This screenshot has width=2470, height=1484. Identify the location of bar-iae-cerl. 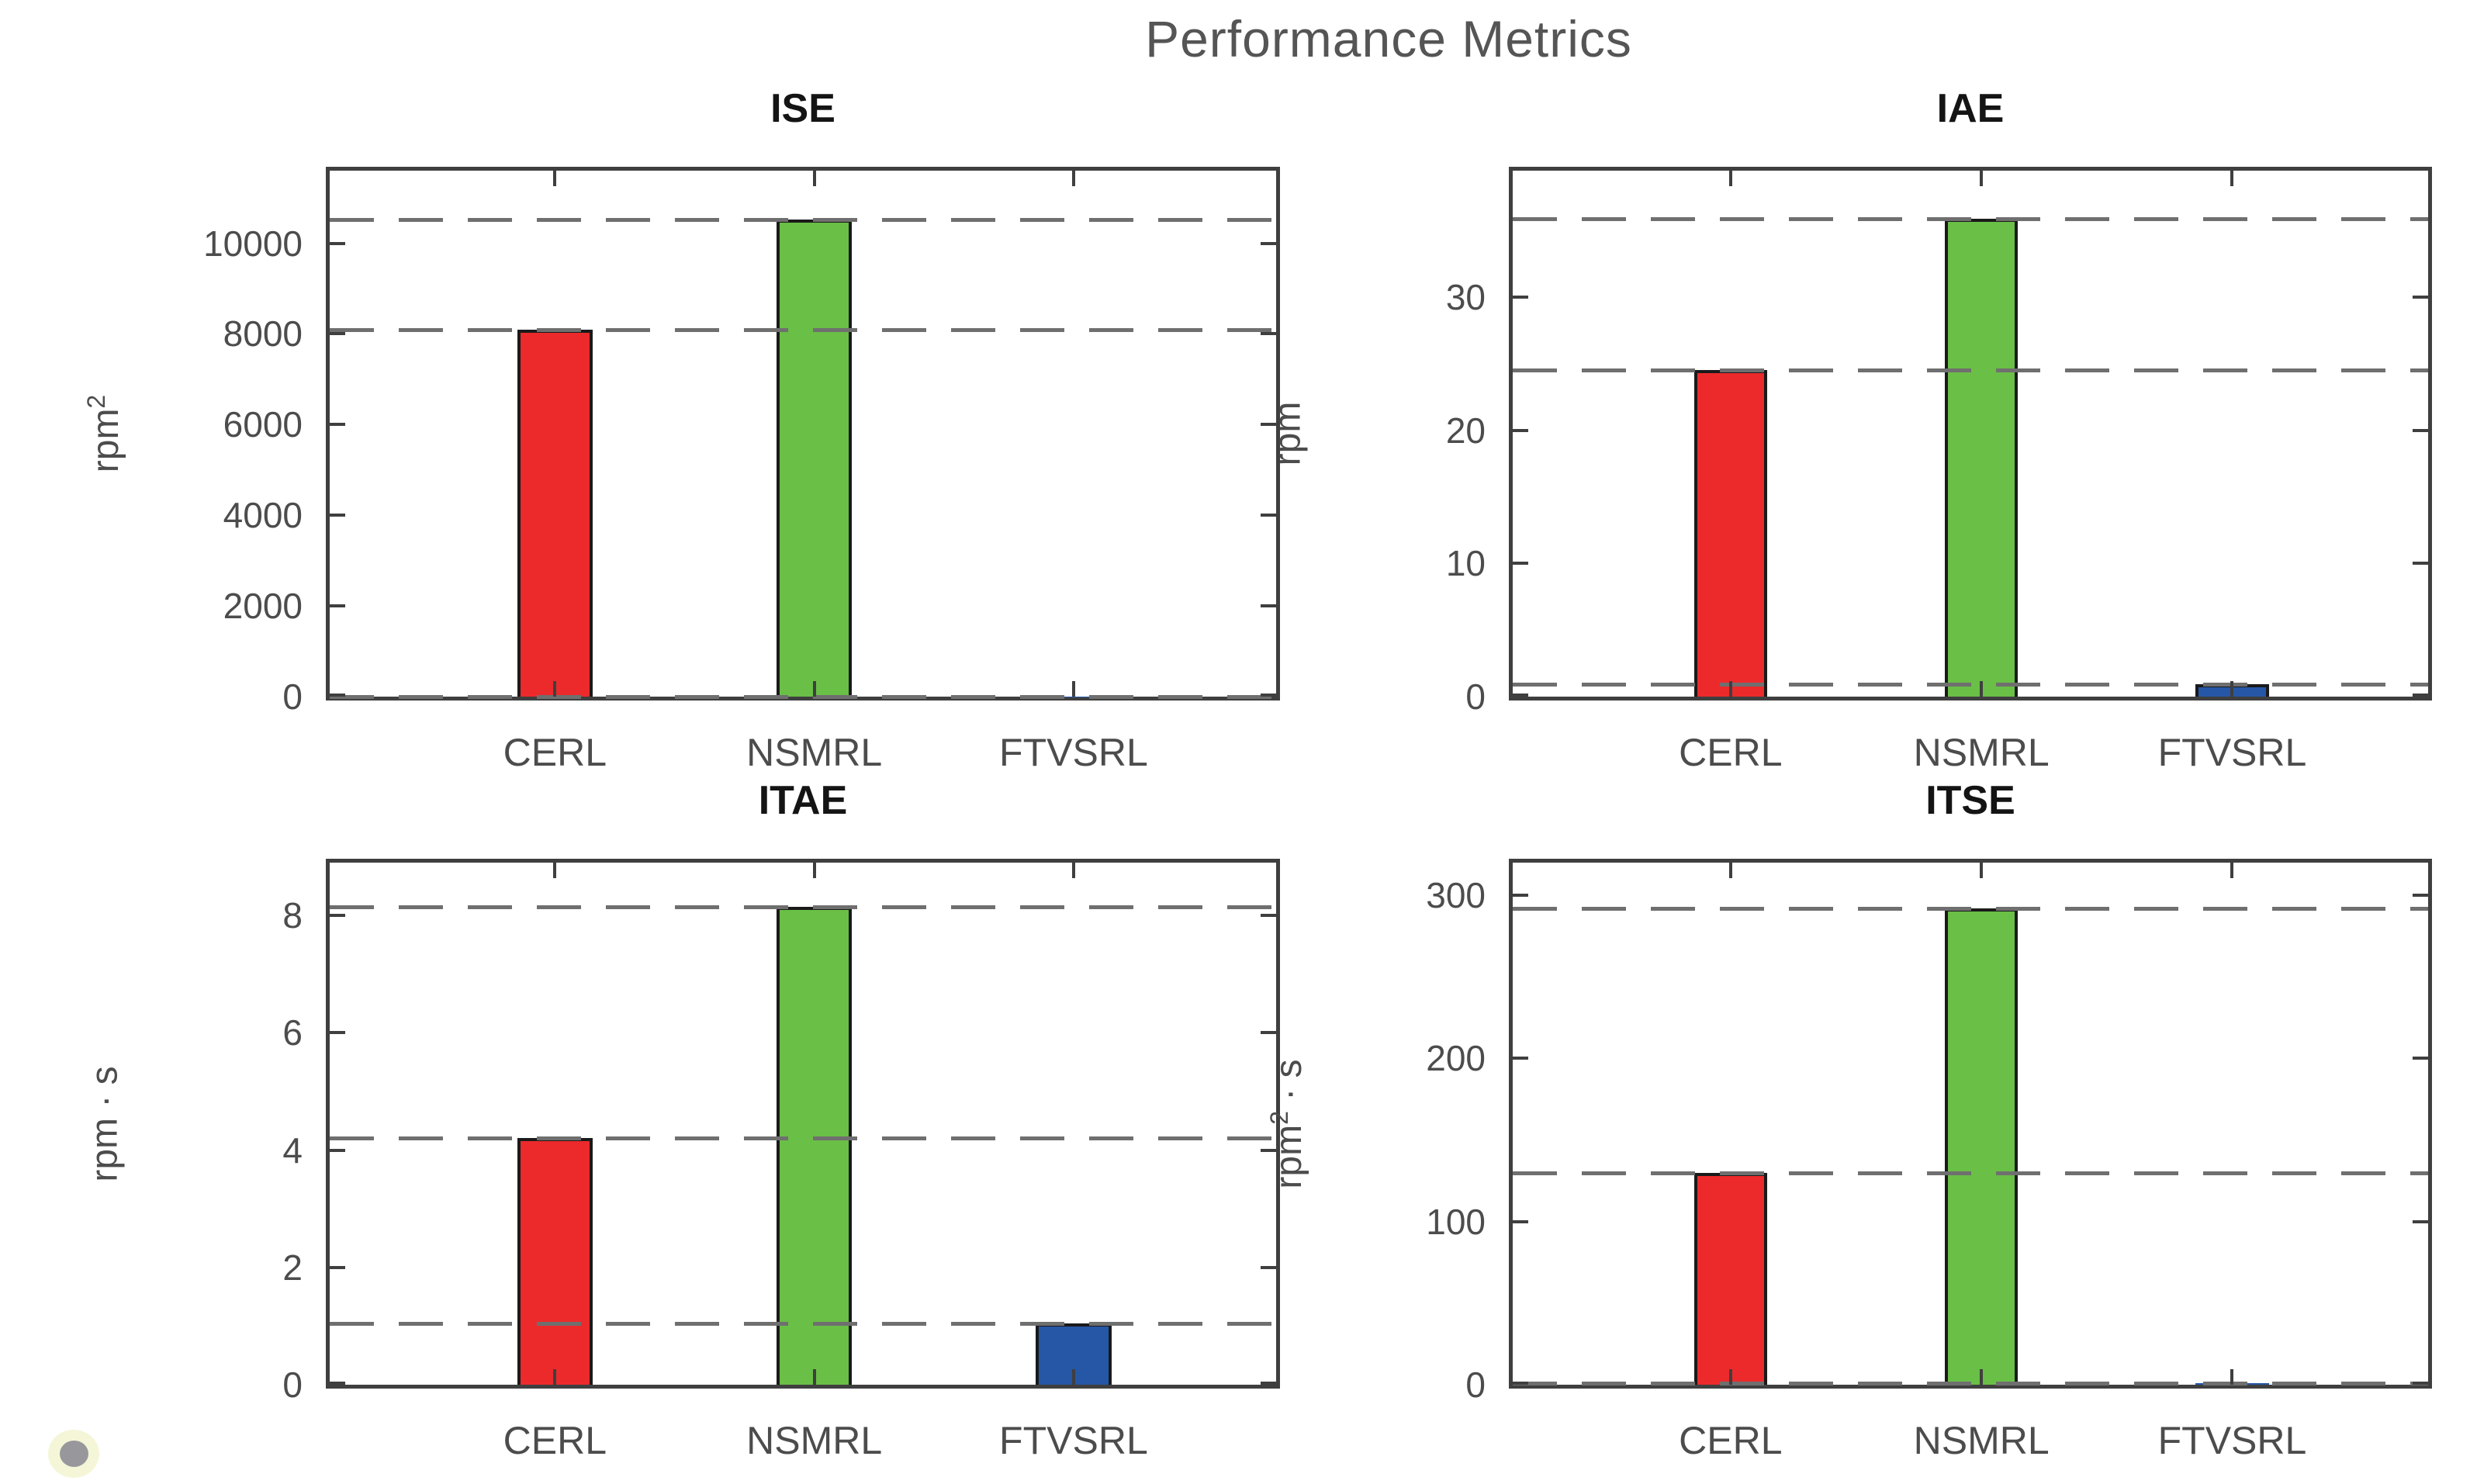
(1730, 533).